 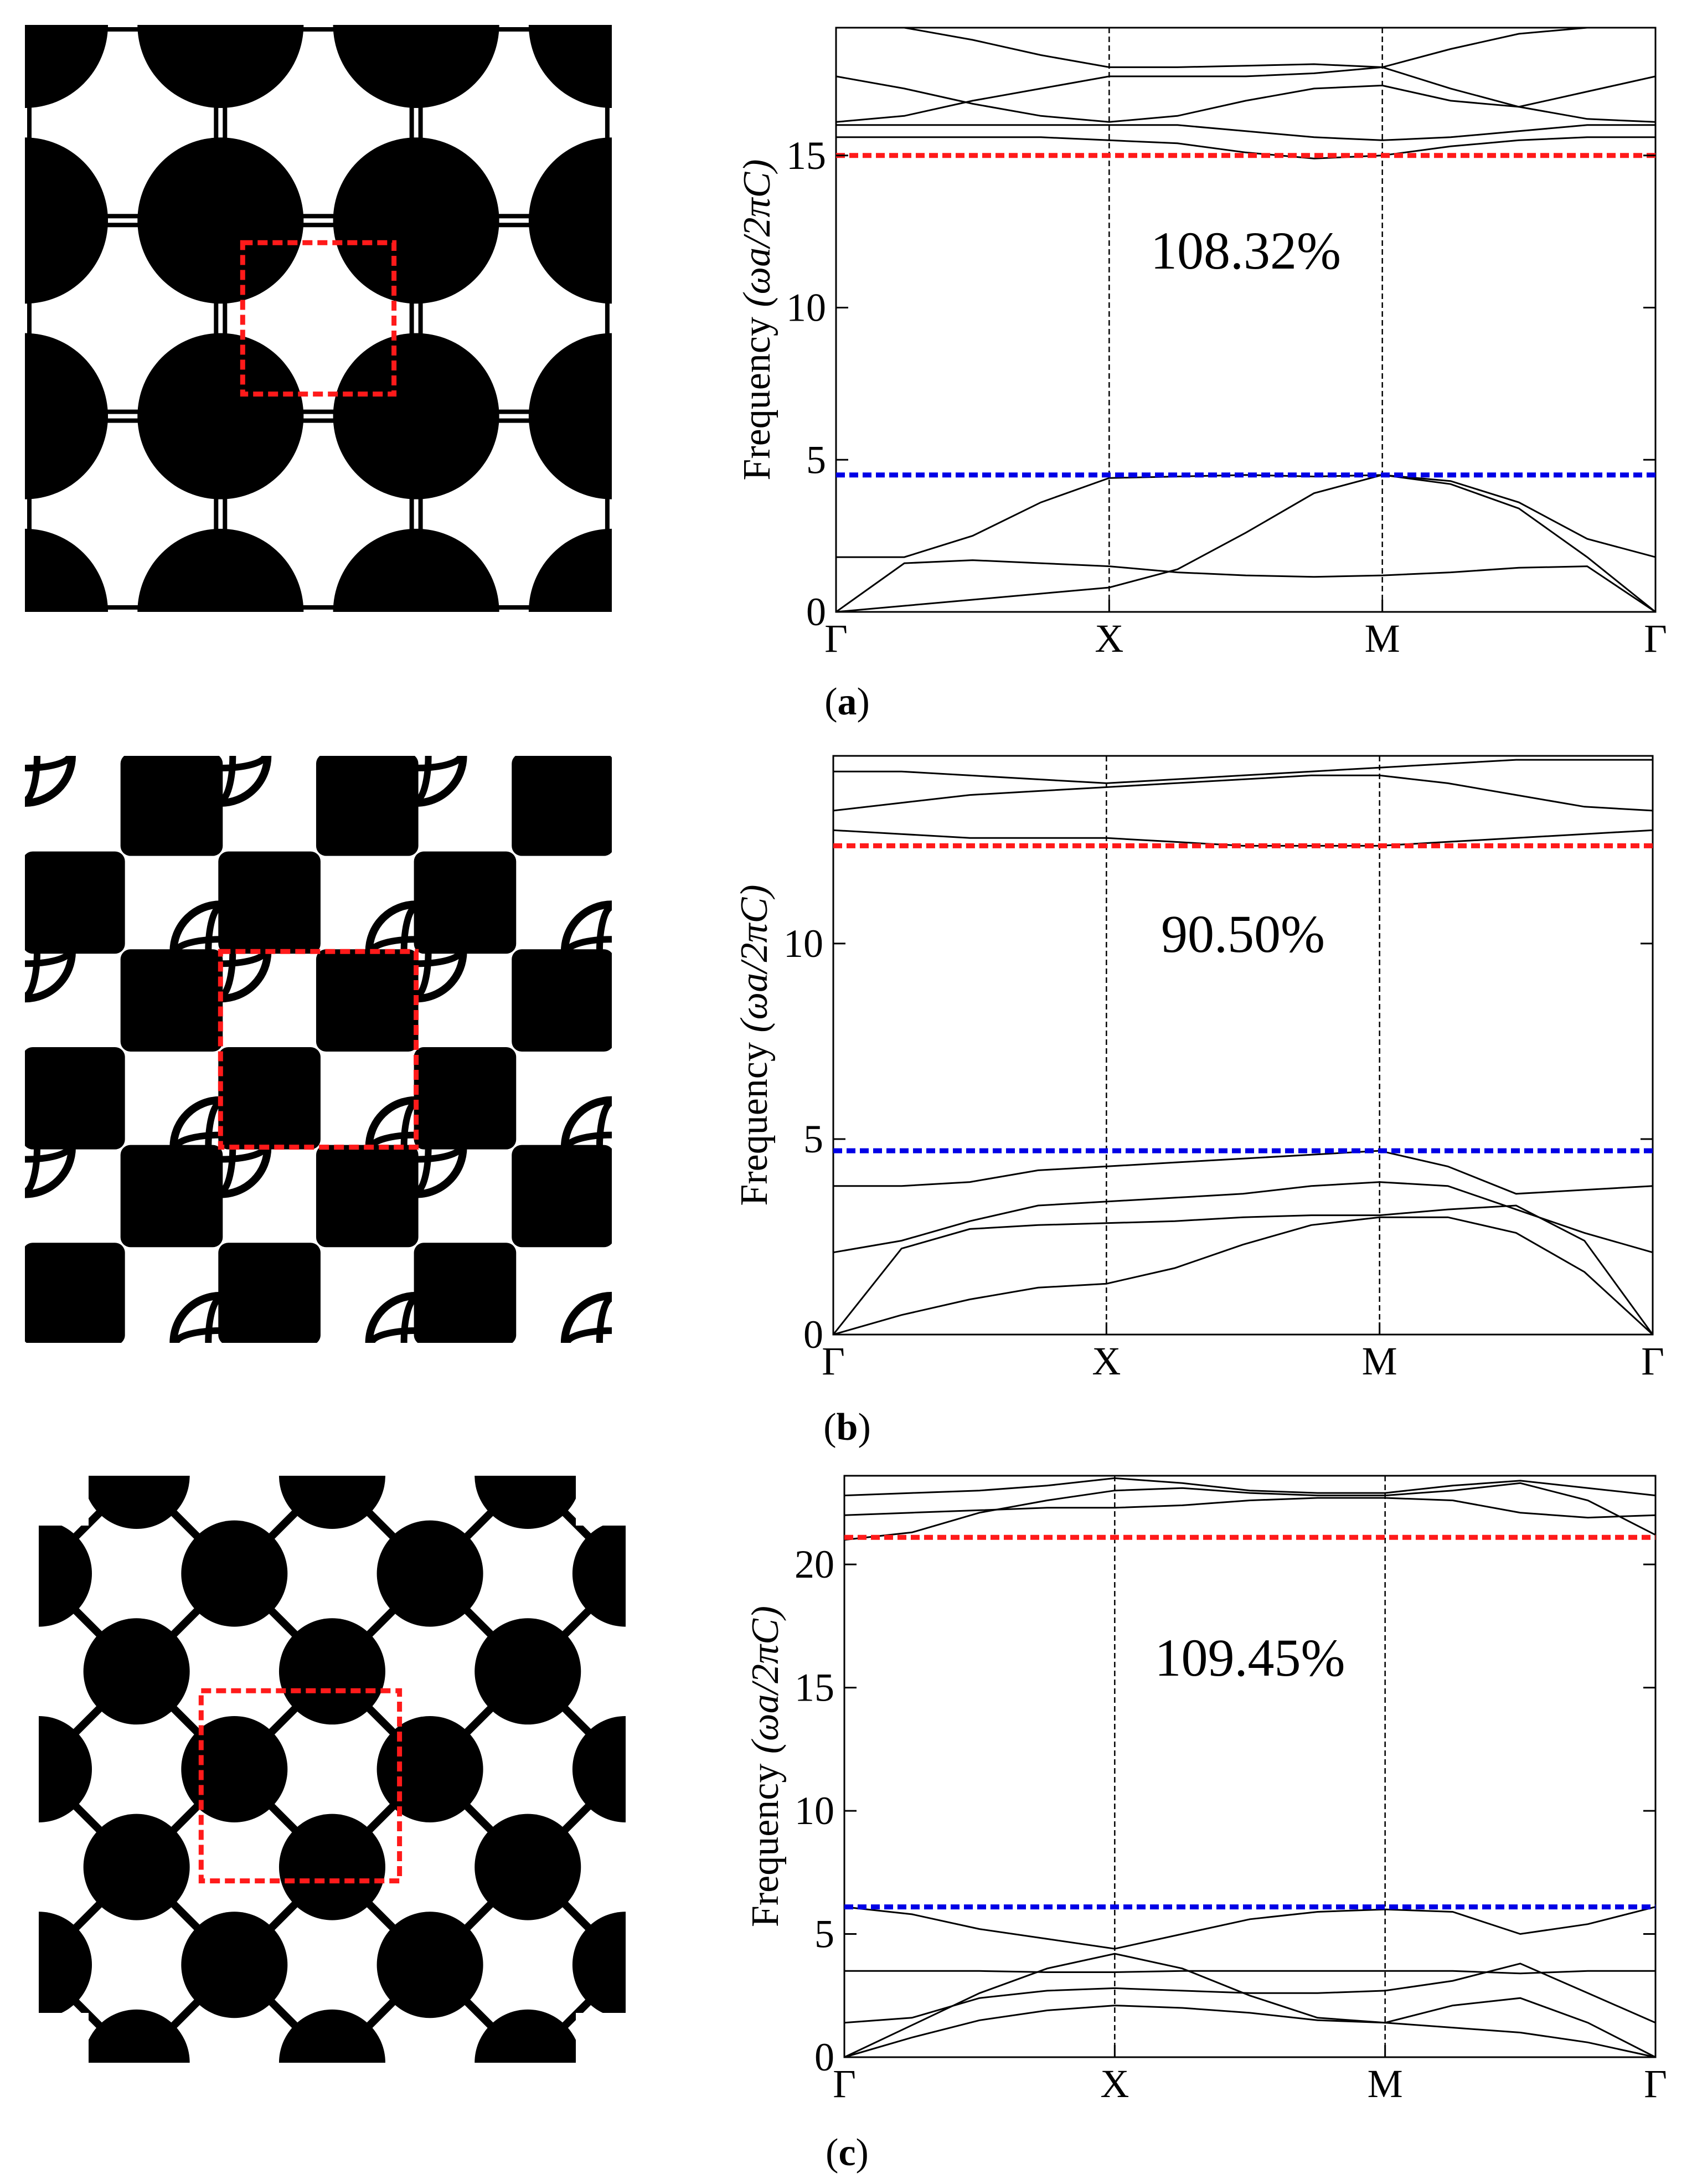 I want to click on microstructure-a, so click(x=318, y=318).